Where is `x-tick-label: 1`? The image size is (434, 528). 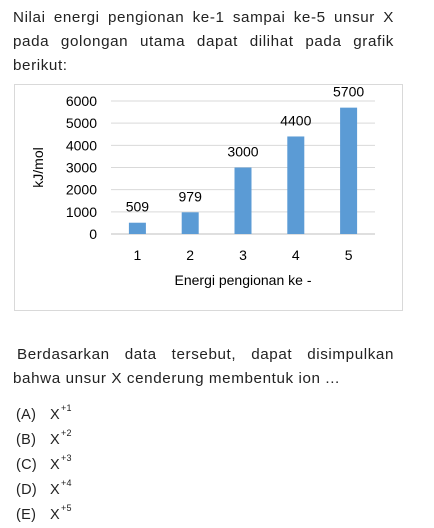
x-tick-label: 1 is located at coordinates (138, 255).